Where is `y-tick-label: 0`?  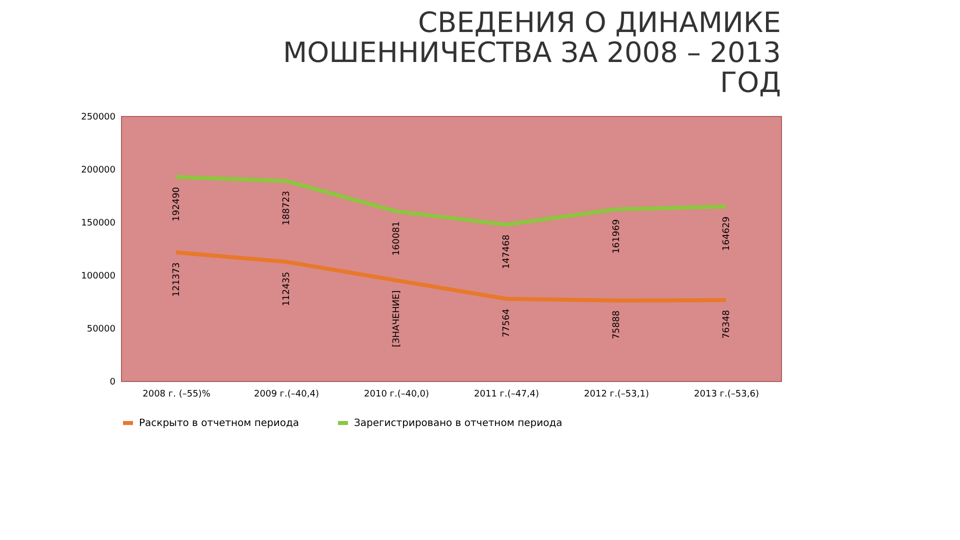
y-tick-label: 0 is located at coordinates (113, 383).